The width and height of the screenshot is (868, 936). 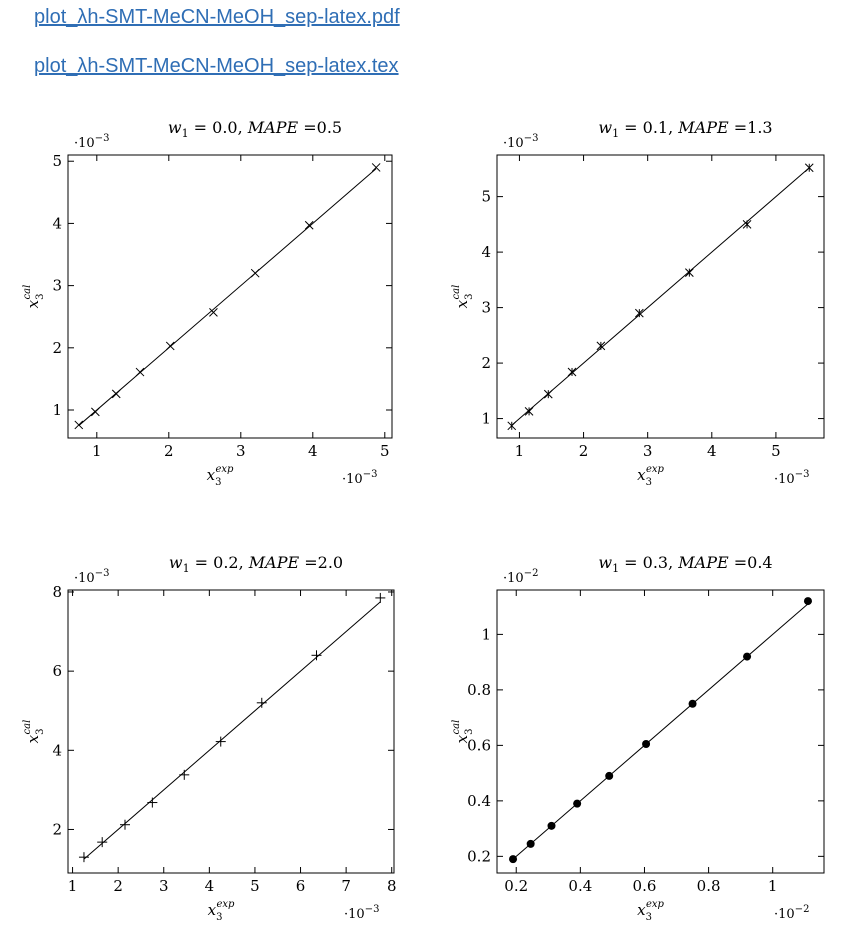 What do you see at coordinates (256, 564) in the screenshot?
I see `chart-title: w1 = 0.2, MAPE =2.0` at bounding box center [256, 564].